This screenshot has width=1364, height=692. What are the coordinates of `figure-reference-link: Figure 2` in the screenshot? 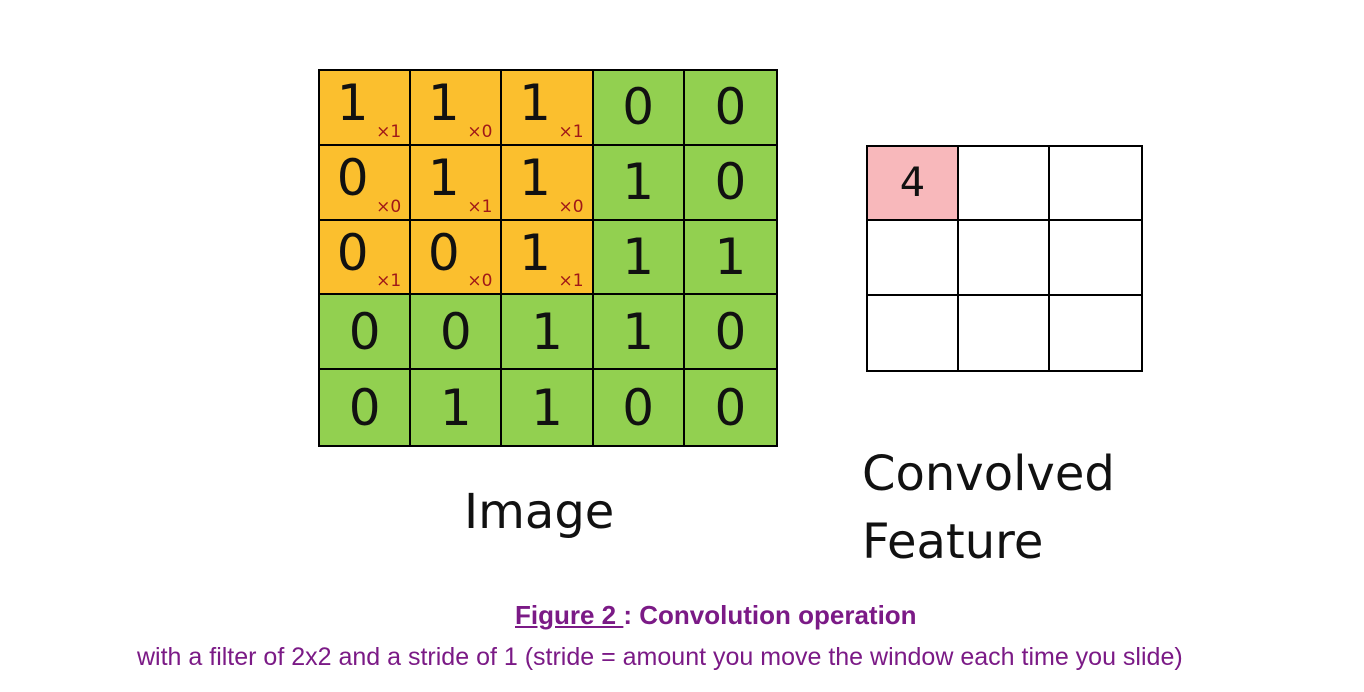 It's located at (569, 615).